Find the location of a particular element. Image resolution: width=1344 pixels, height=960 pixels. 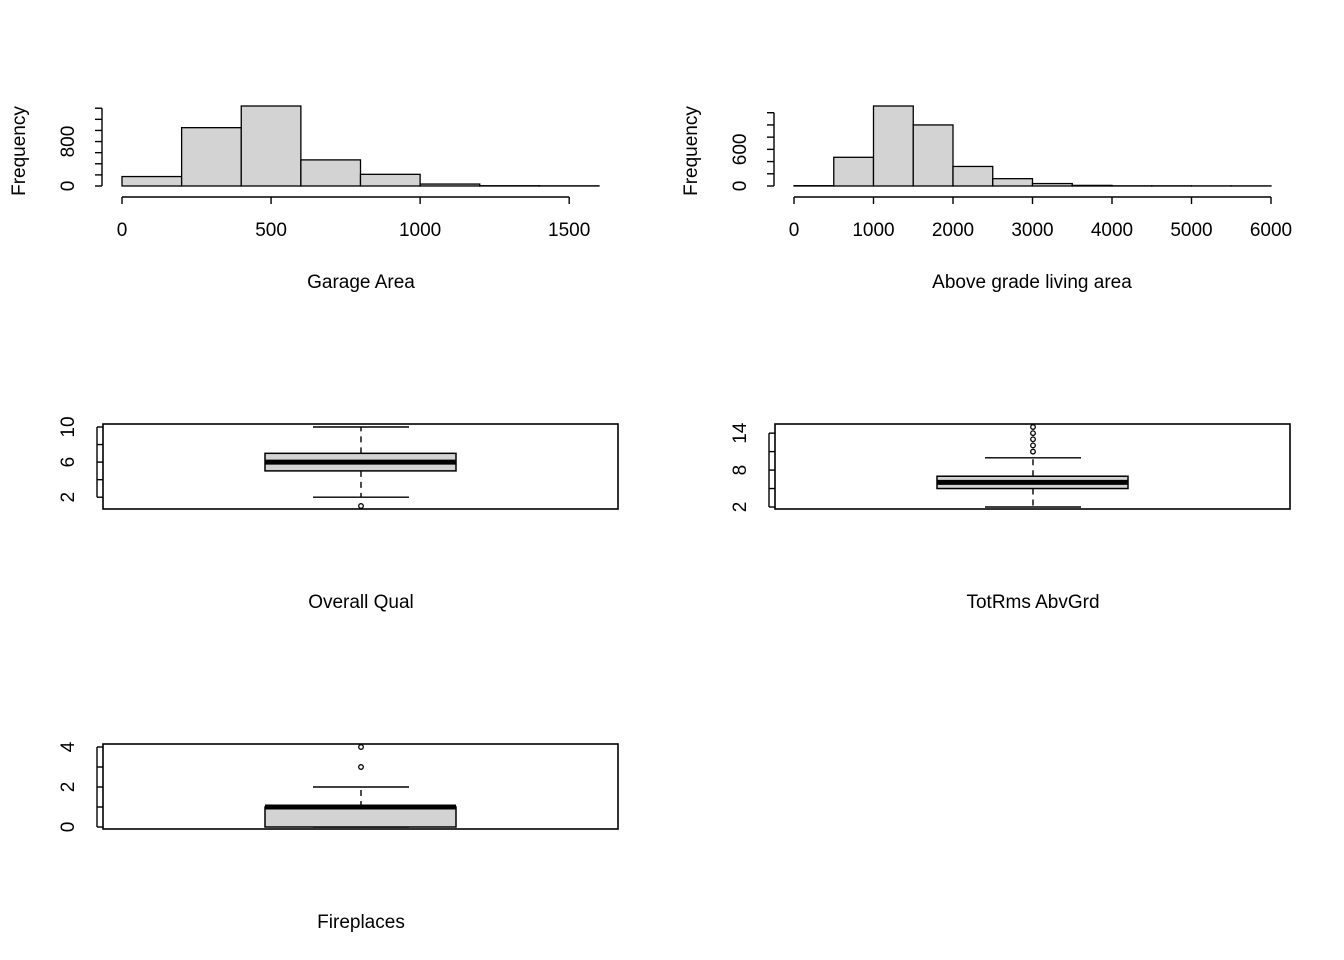

x-tick-label: 3000 is located at coordinates (1032, 230).